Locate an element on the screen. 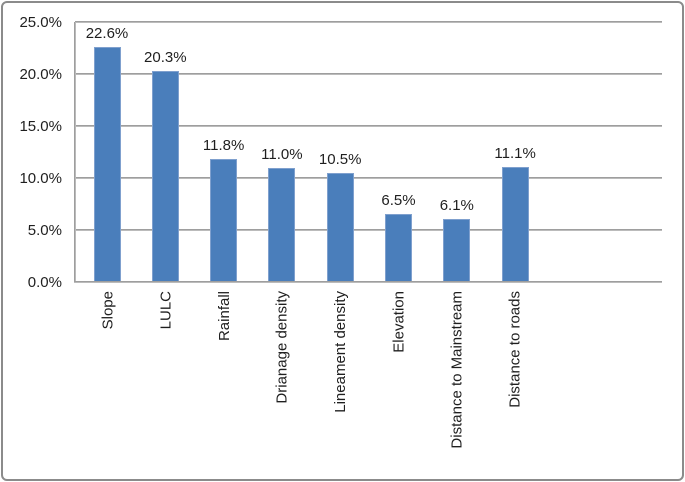 This screenshot has width=685, height=482. x-category-label: Drianage density is located at coordinates (282, 347).